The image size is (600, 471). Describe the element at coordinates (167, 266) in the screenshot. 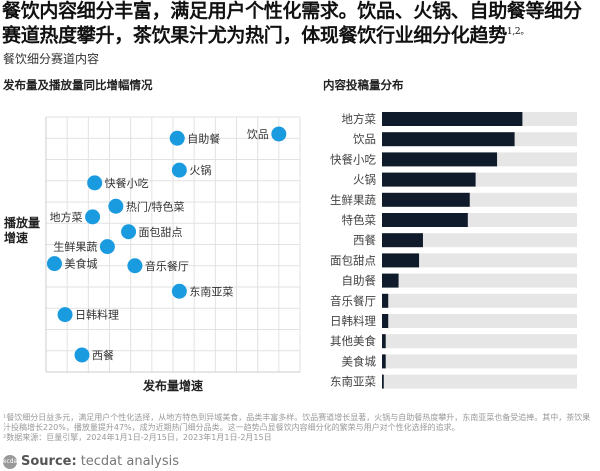

I see `point-label: 音乐餐厅` at that location.